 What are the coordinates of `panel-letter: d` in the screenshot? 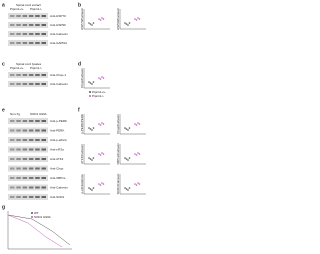 It's located at (79, 64).